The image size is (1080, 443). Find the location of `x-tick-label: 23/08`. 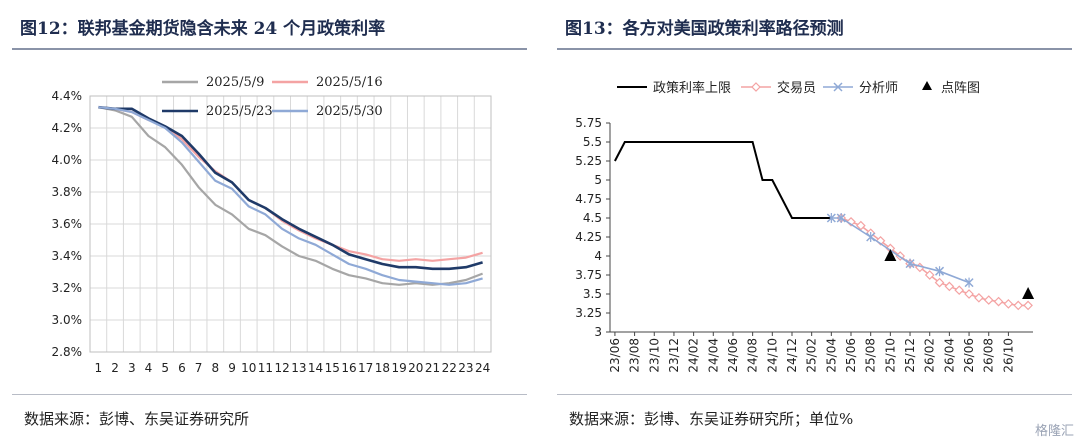

x-tick-label: 23/08 is located at coordinates (635, 355).